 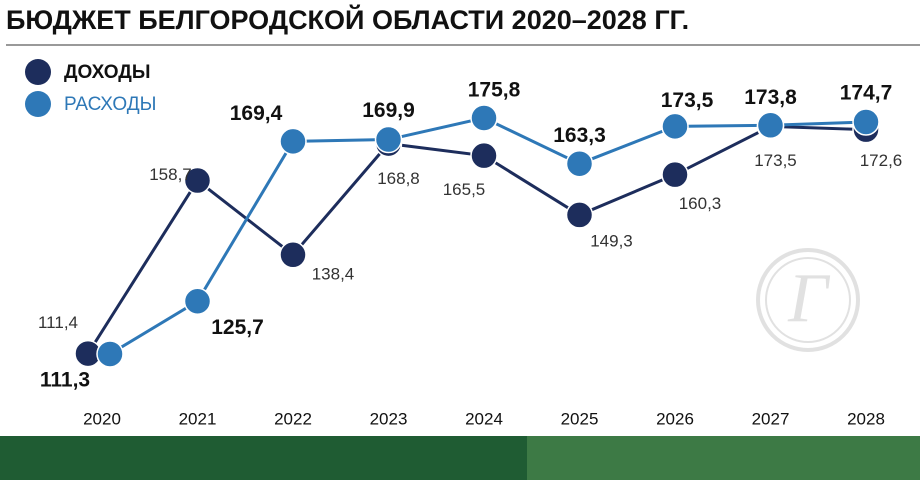 What do you see at coordinates (580, 418) in the screenshot?
I see `x-tick-label: 2025` at bounding box center [580, 418].